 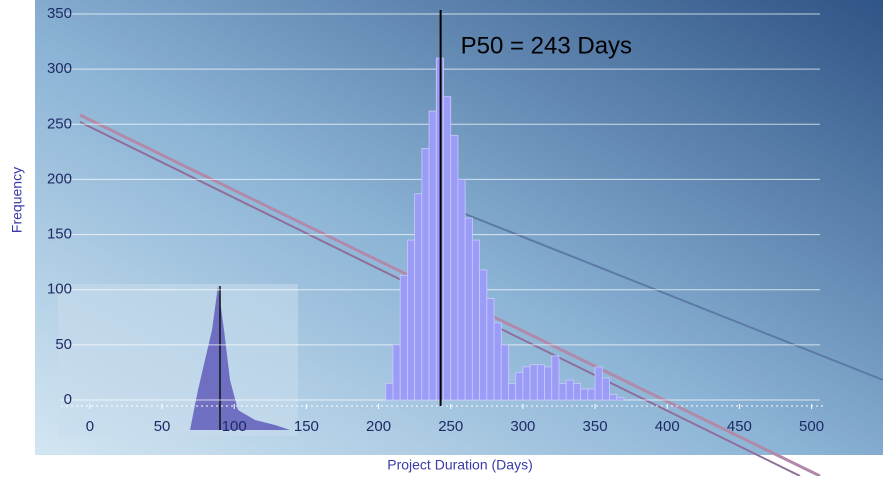 What do you see at coordinates (234, 426) in the screenshot?
I see `x-tick-label: 100` at bounding box center [234, 426].